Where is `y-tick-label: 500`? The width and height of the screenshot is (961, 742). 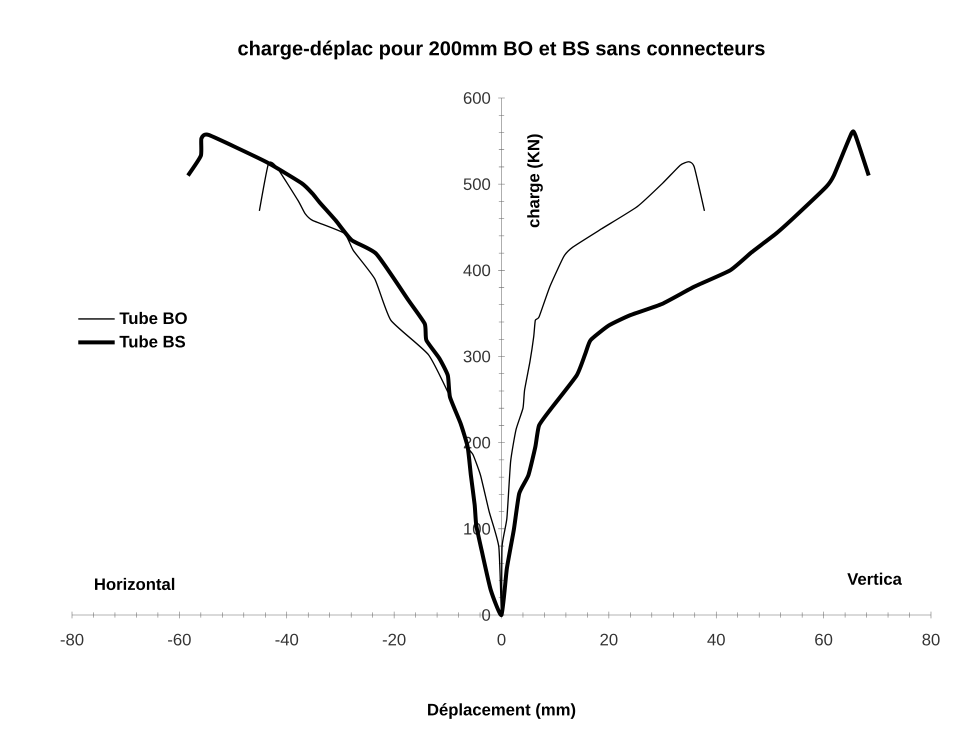 y-tick-label: 500 is located at coordinates (477, 184).